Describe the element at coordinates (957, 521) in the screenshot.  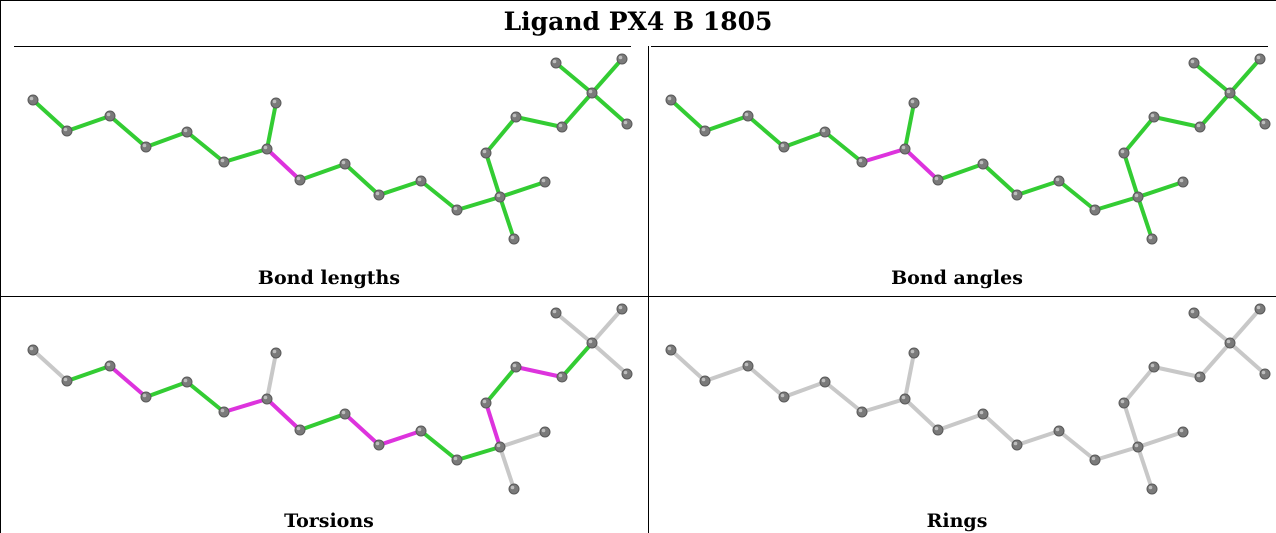
I see `caption-rings: Rings` at that location.